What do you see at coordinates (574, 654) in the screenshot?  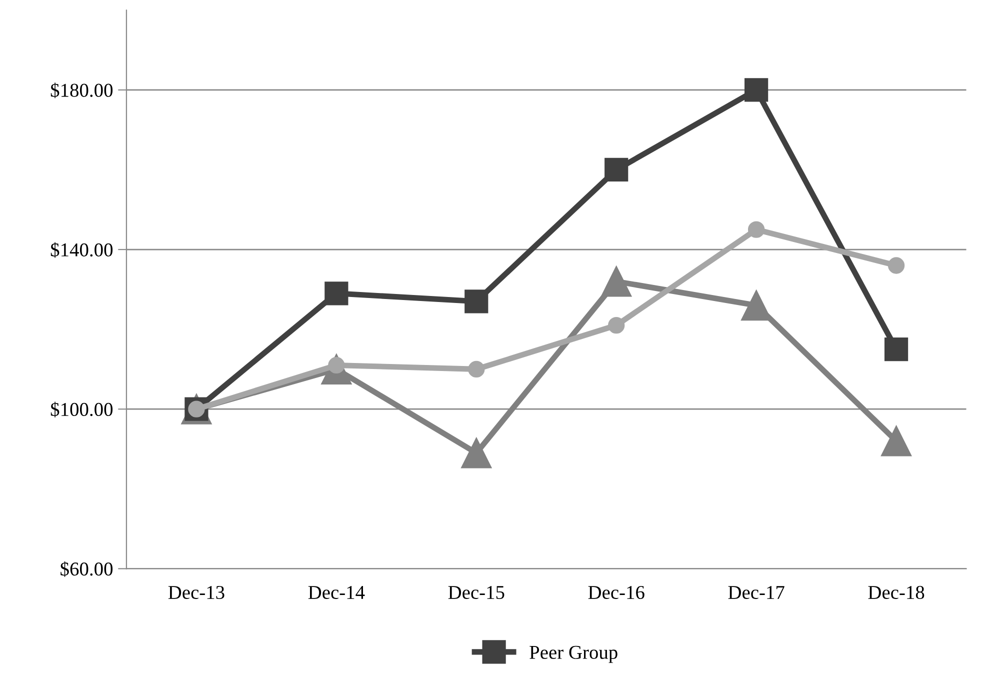 I see `legend-label: Peer Group` at bounding box center [574, 654].